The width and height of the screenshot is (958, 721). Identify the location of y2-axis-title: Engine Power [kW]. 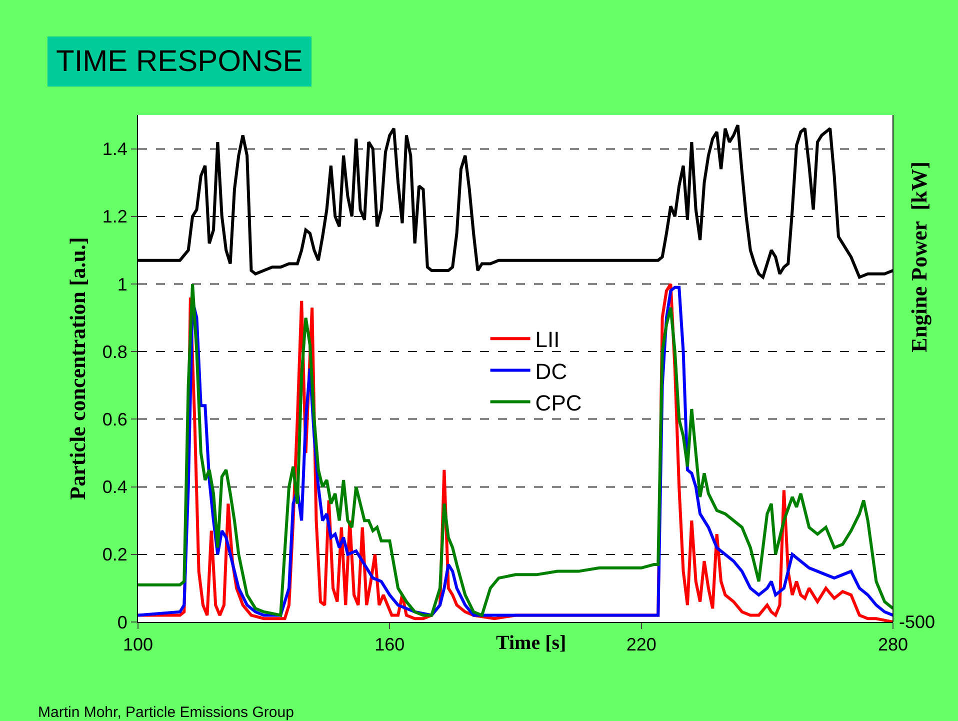
(919, 257).